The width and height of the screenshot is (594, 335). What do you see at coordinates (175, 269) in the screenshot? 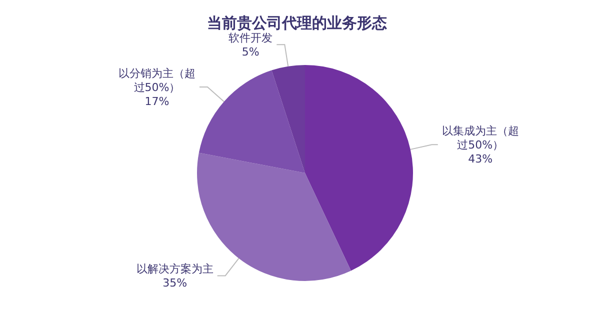
I see `slice-label: 以解决方案为主` at bounding box center [175, 269].